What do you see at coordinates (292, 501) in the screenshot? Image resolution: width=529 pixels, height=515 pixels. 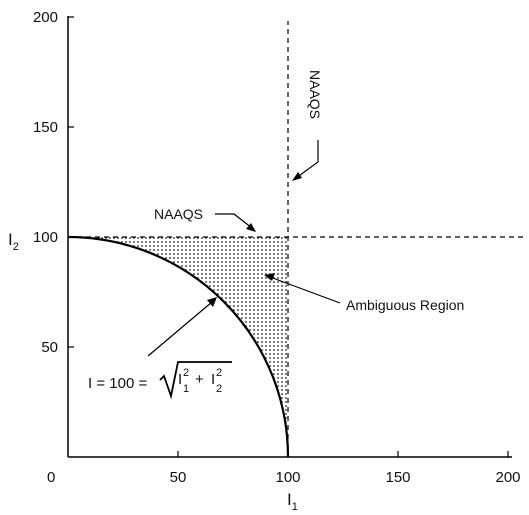 I see `x-axis-label: I1` at bounding box center [292, 501].